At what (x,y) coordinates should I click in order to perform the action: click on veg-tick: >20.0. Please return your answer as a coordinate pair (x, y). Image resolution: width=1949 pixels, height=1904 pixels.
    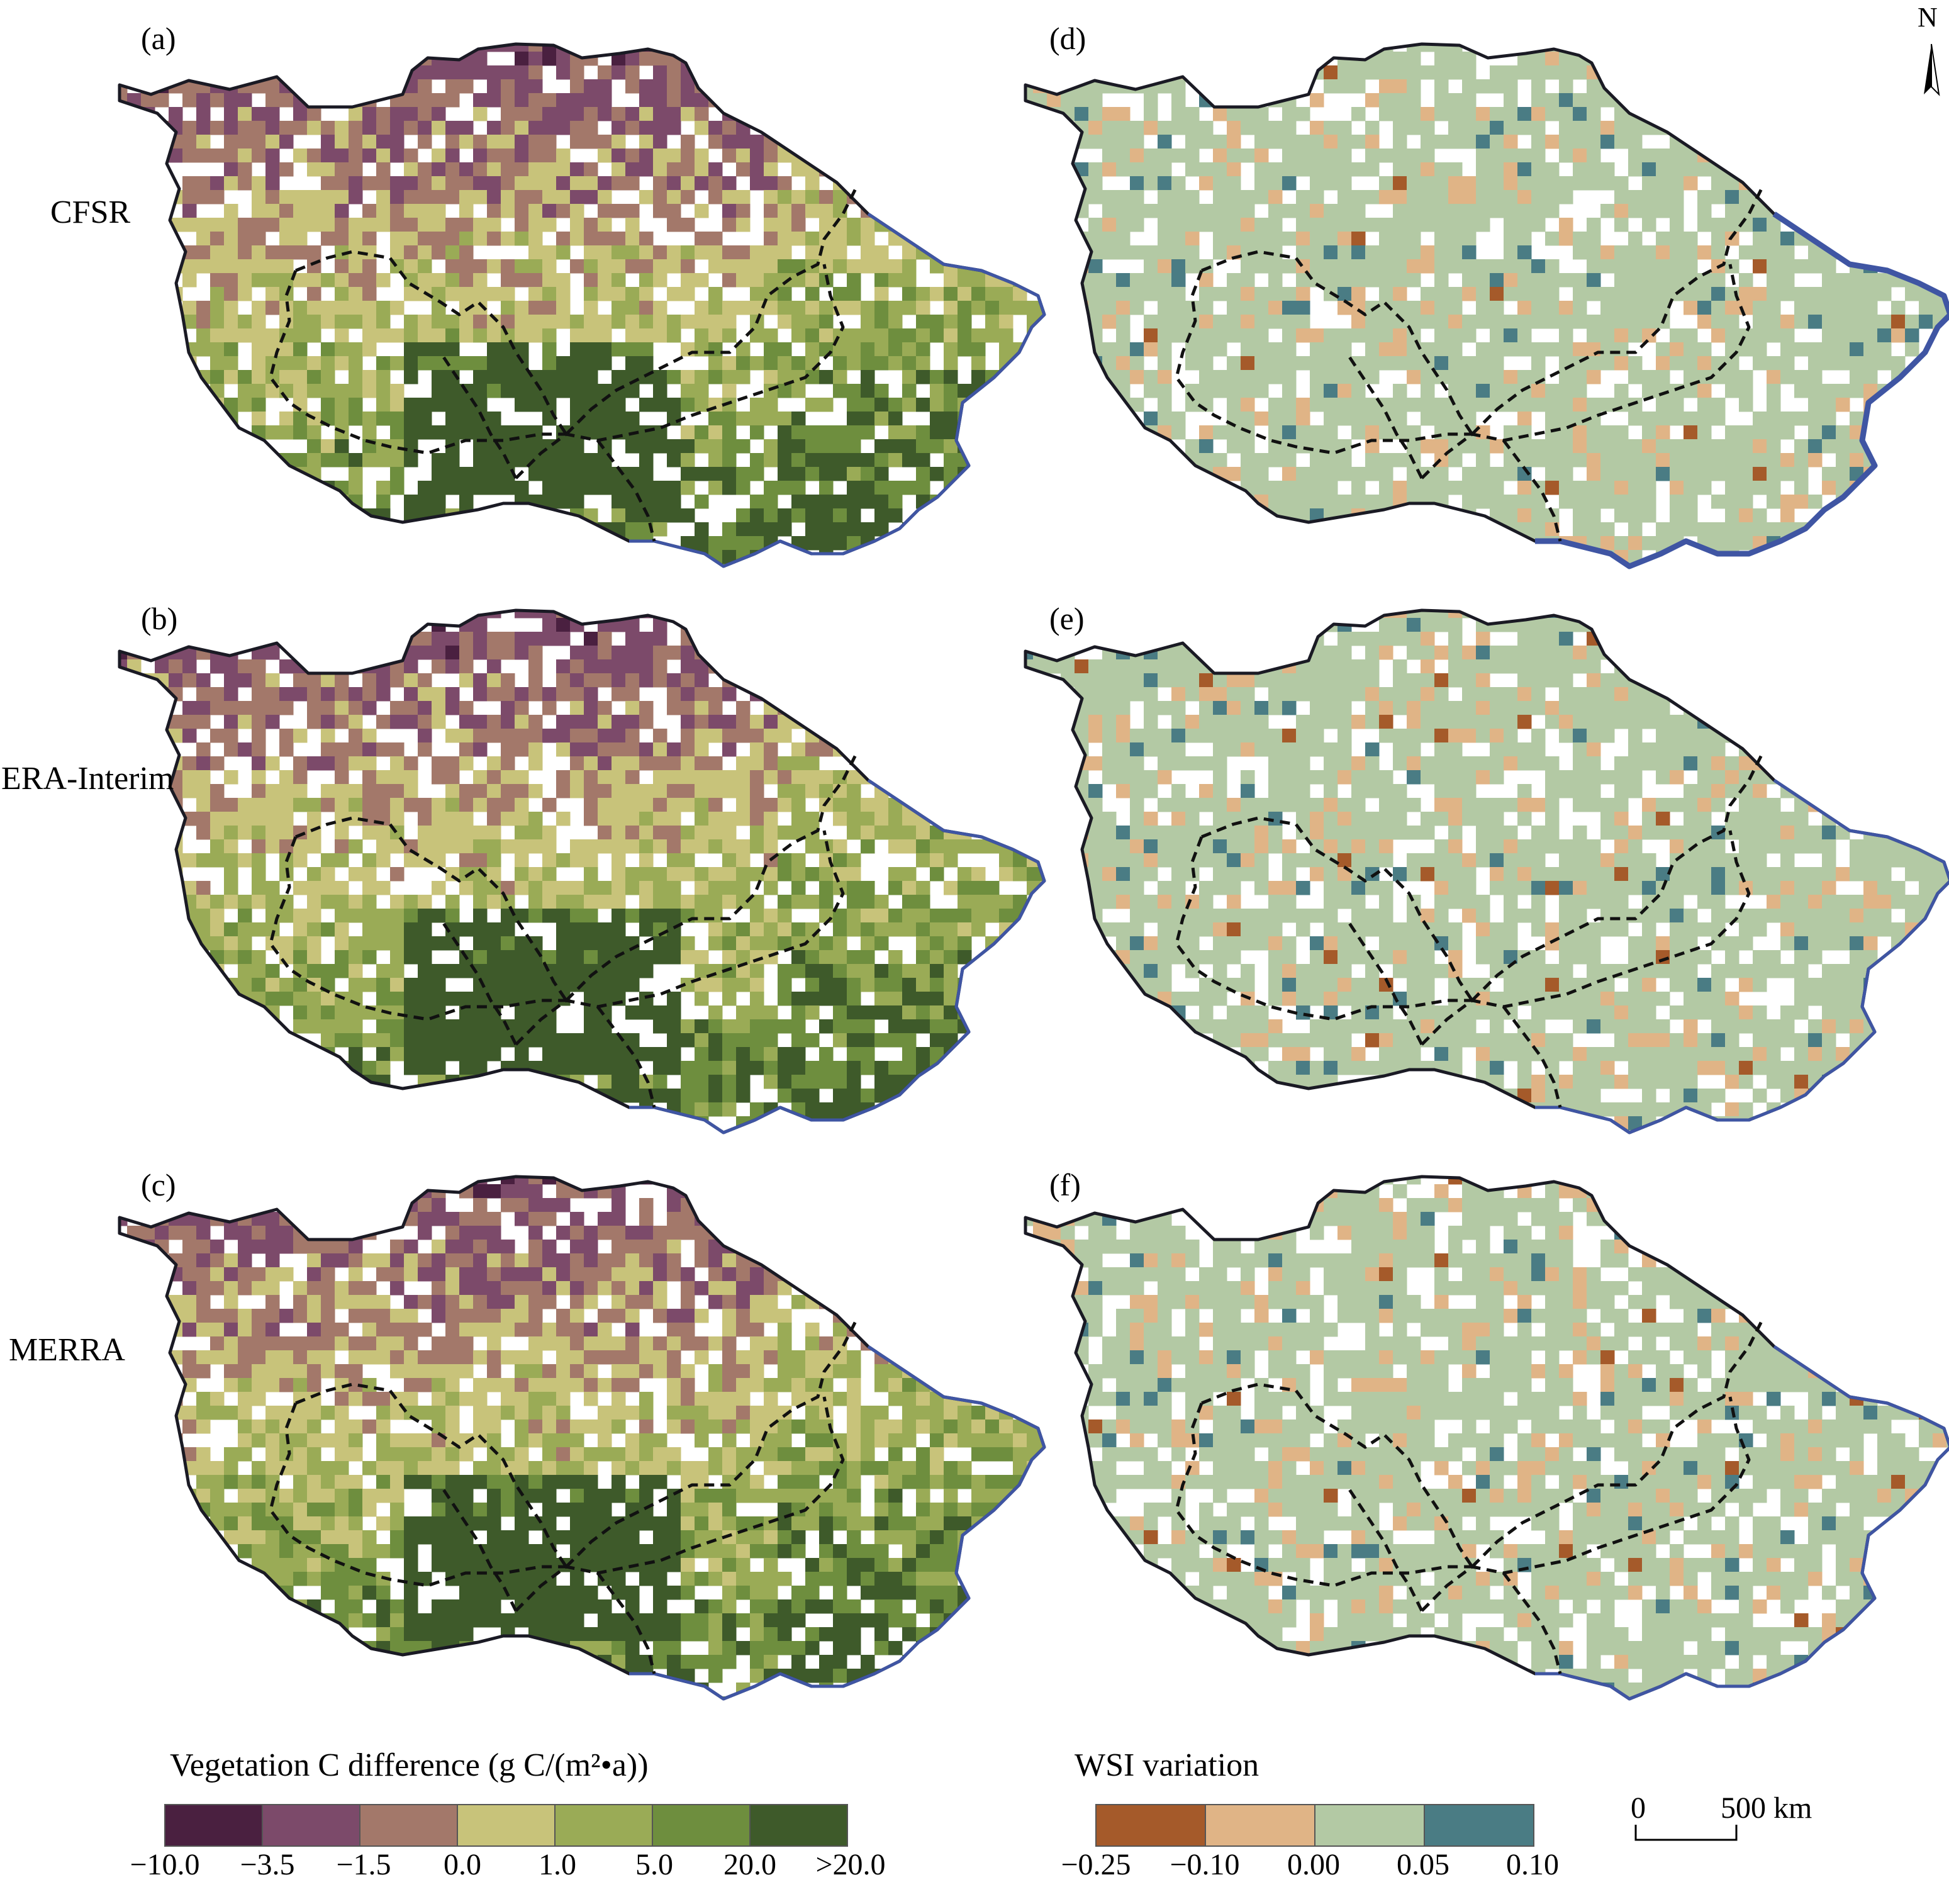
    Looking at the image, I should click on (850, 1864).